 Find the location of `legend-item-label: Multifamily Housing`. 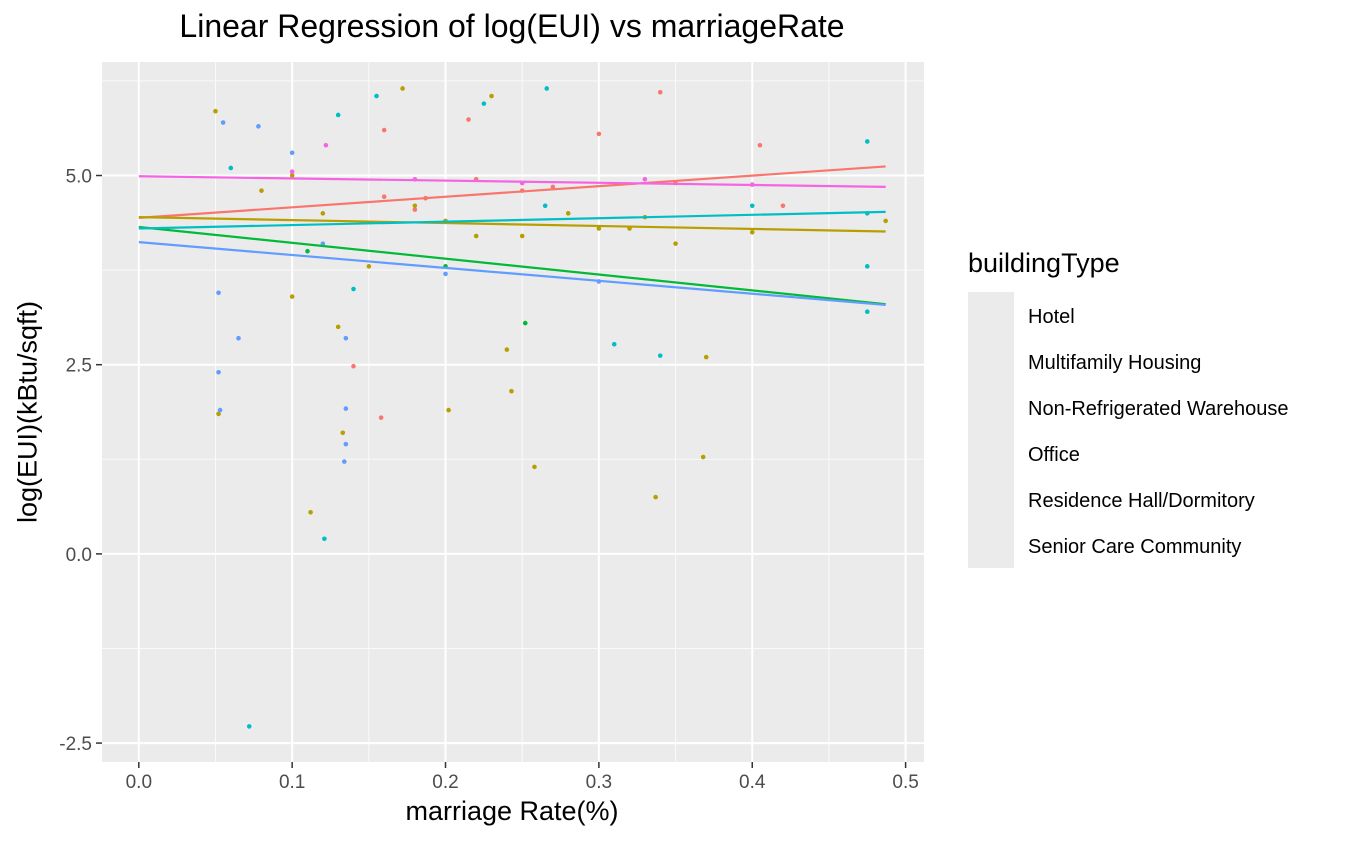

legend-item-label: Multifamily Housing is located at coordinates (1115, 363).